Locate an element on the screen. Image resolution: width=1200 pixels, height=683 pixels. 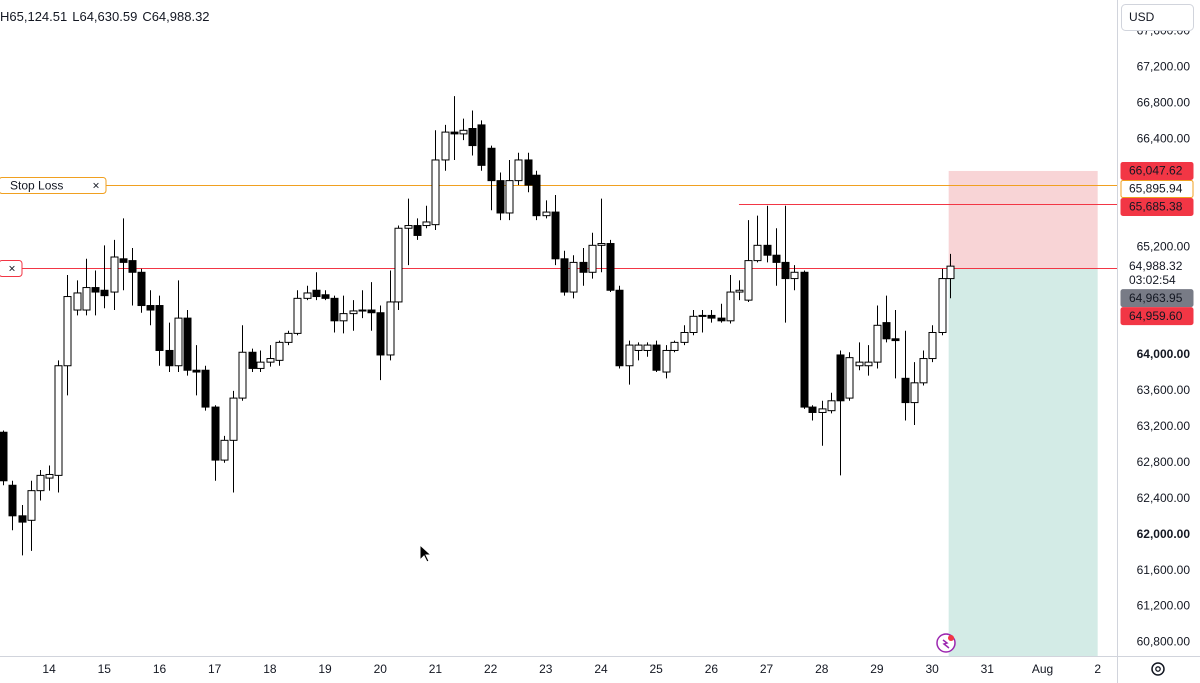
y-tick-label: 63,200.00 is located at coordinates (1164, 426).